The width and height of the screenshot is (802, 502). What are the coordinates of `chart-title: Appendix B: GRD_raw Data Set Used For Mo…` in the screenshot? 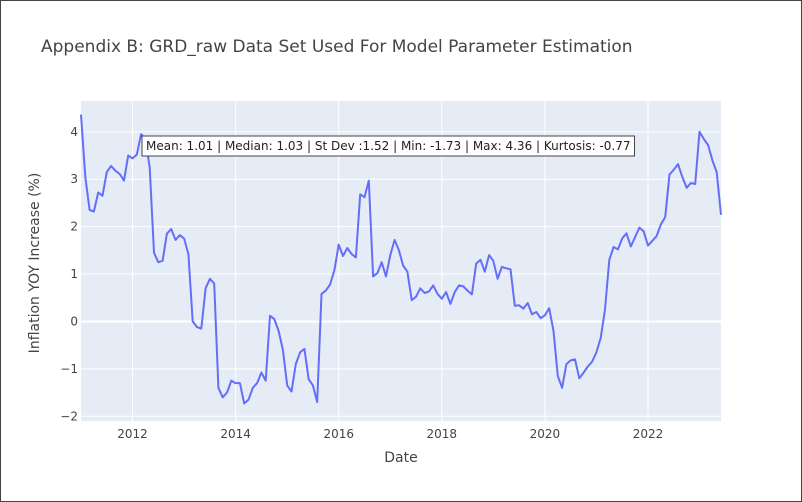 It's located at (337, 47).